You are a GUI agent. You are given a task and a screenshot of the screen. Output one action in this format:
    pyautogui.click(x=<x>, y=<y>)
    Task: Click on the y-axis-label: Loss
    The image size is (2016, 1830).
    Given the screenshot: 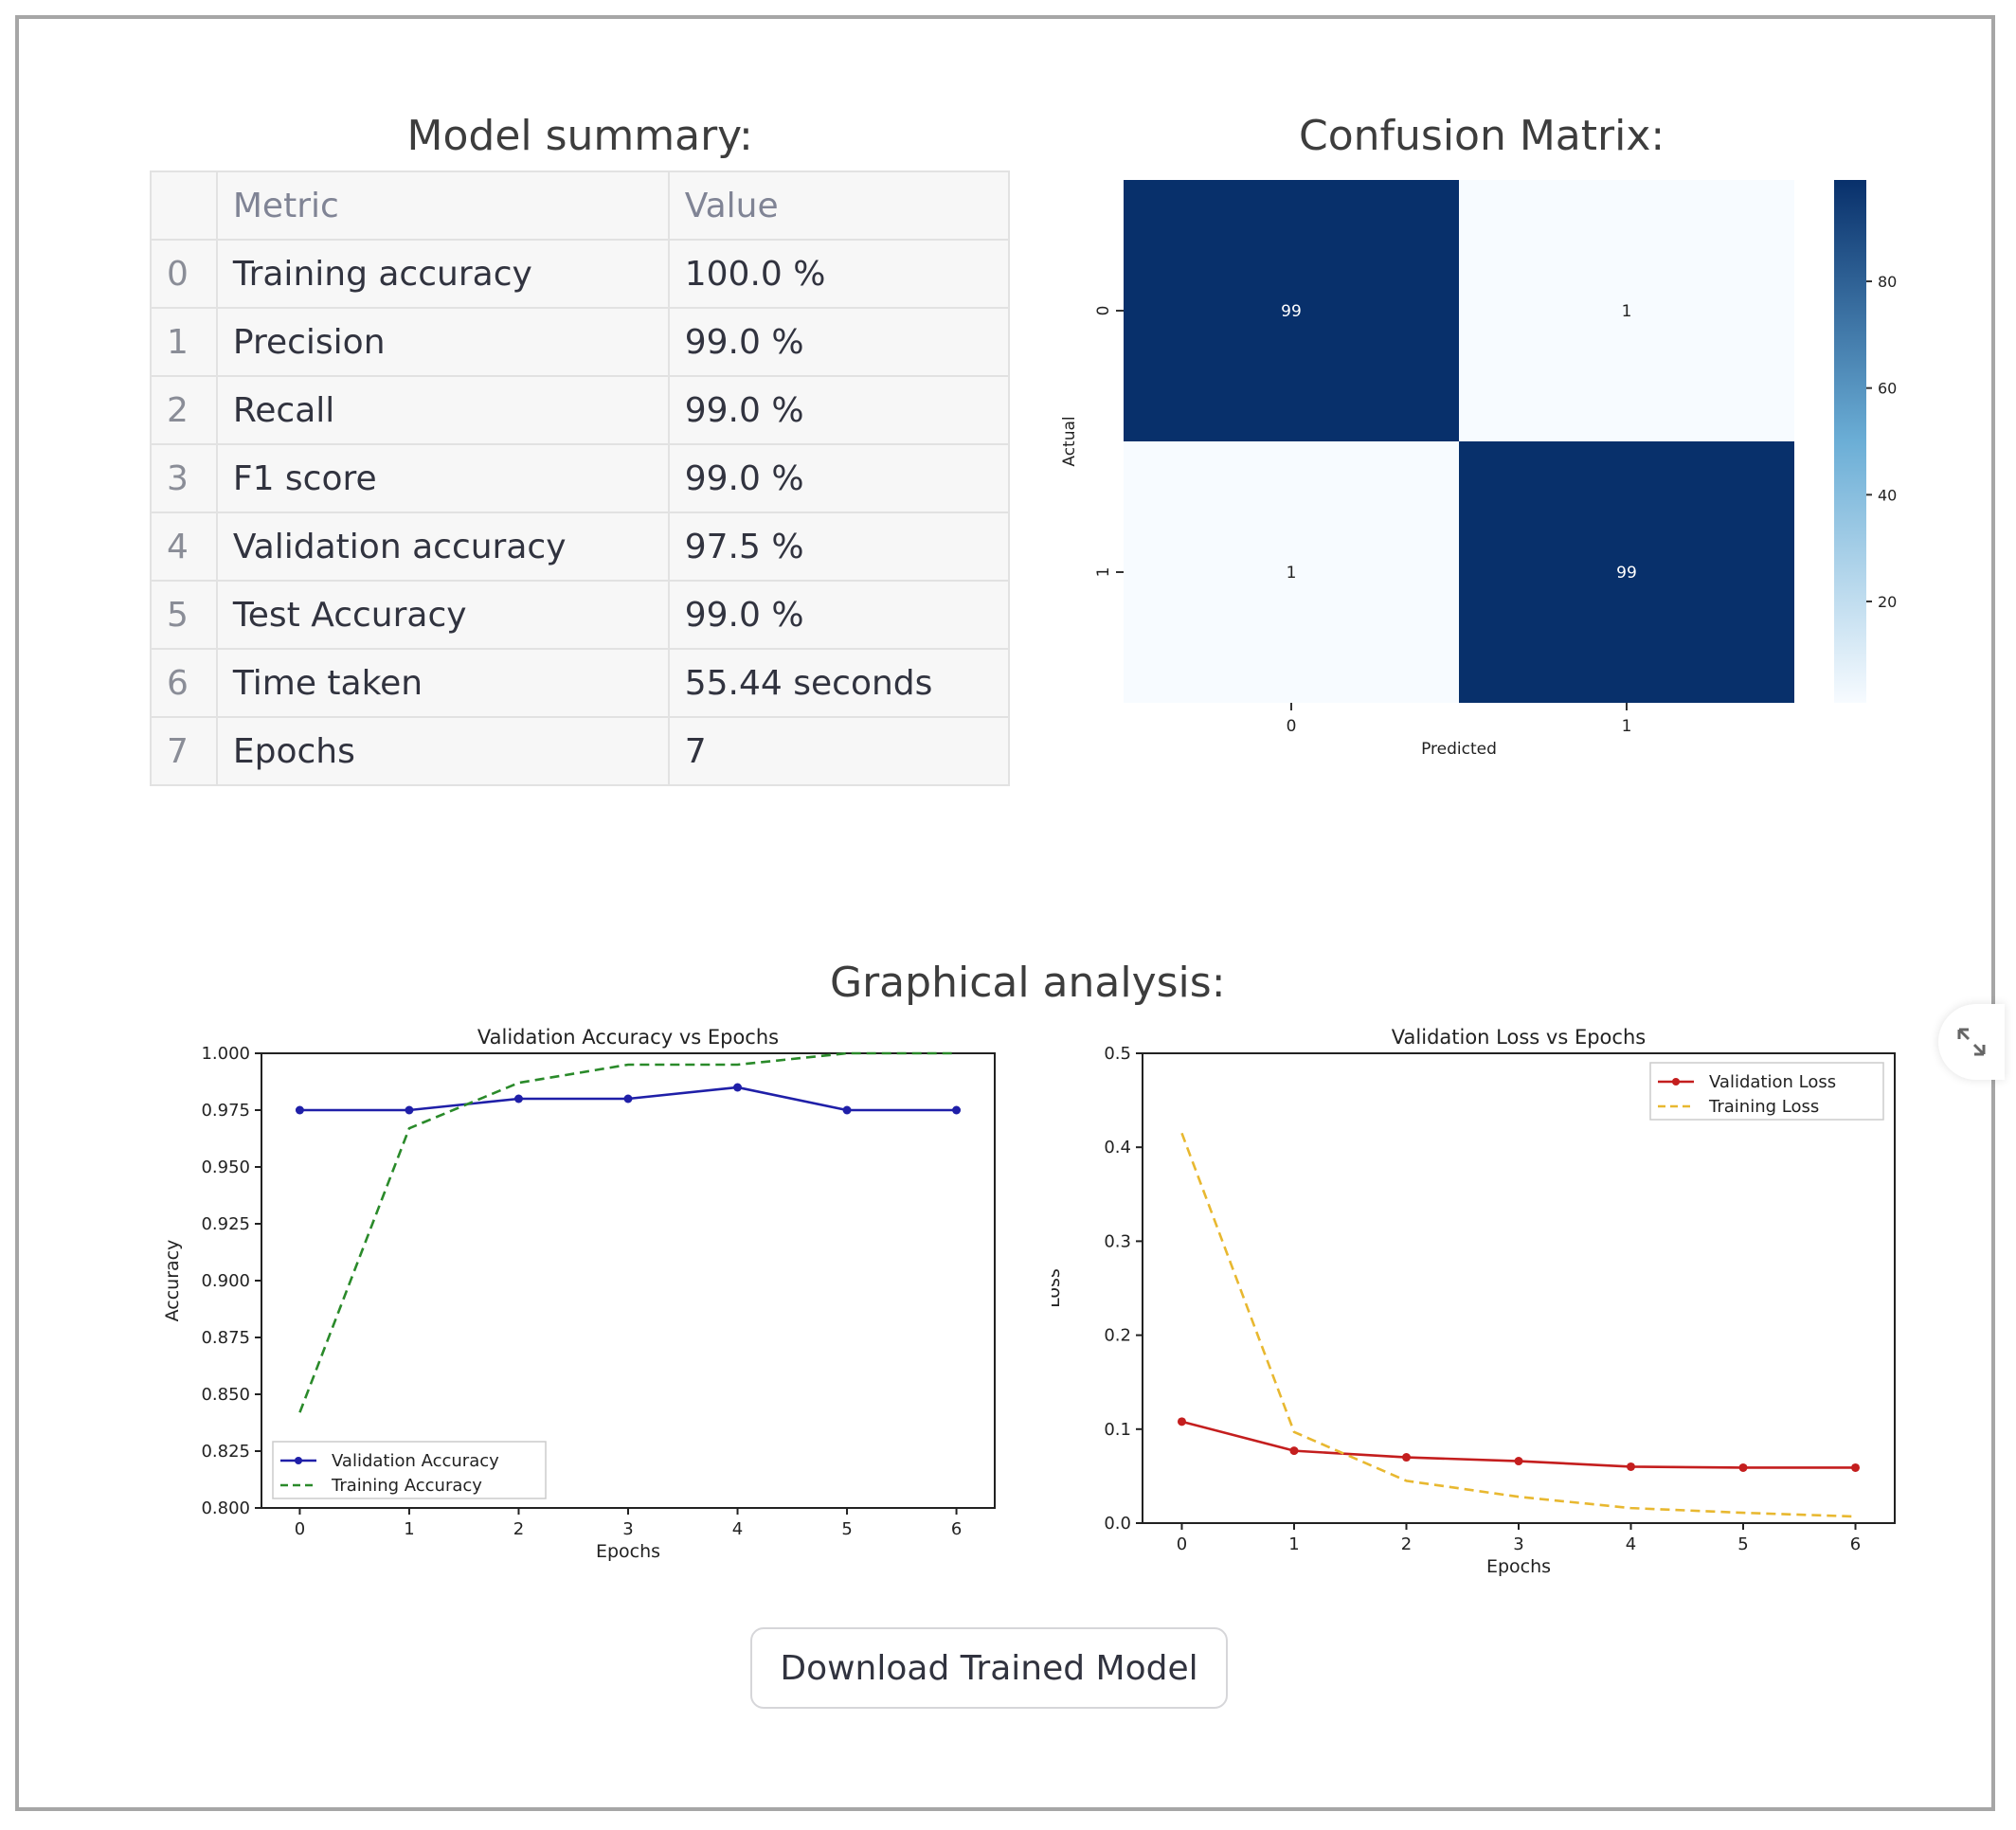 What is the action you would take?
    pyautogui.click(x=1058, y=1288)
    